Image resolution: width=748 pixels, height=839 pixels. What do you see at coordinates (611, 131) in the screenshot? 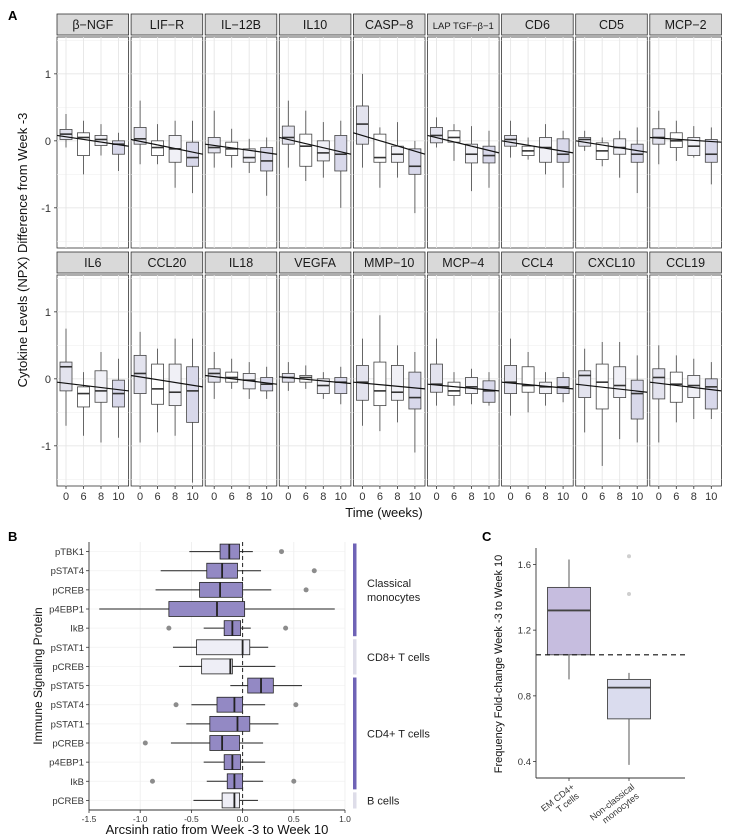
I see `facet: CD5` at bounding box center [611, 131].